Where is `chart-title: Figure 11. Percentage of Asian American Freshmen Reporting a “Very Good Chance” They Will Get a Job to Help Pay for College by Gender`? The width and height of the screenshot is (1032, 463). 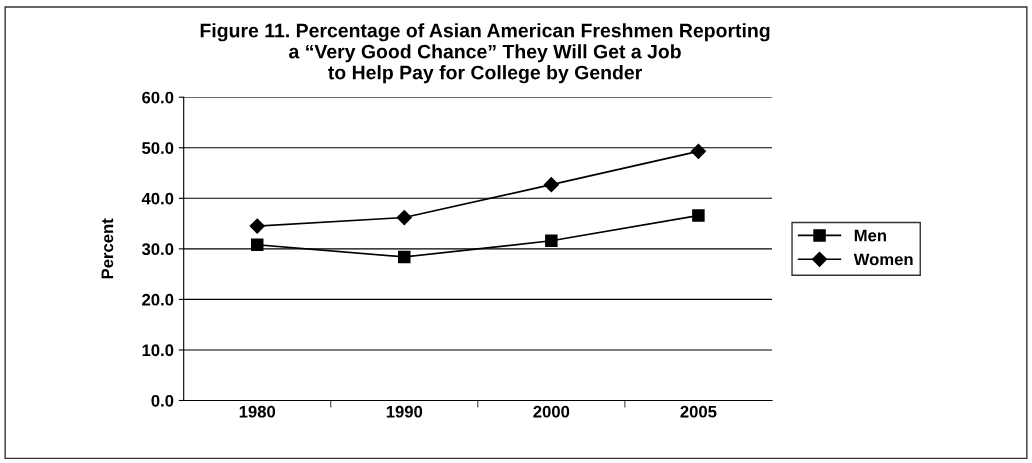 chart-title: Figure 11. Percentage of Asian American Freshmen Reporting a “Very Good Chance” They Will Get a Job to Help Pay for College by Gender is located at coordinates (485, 53).